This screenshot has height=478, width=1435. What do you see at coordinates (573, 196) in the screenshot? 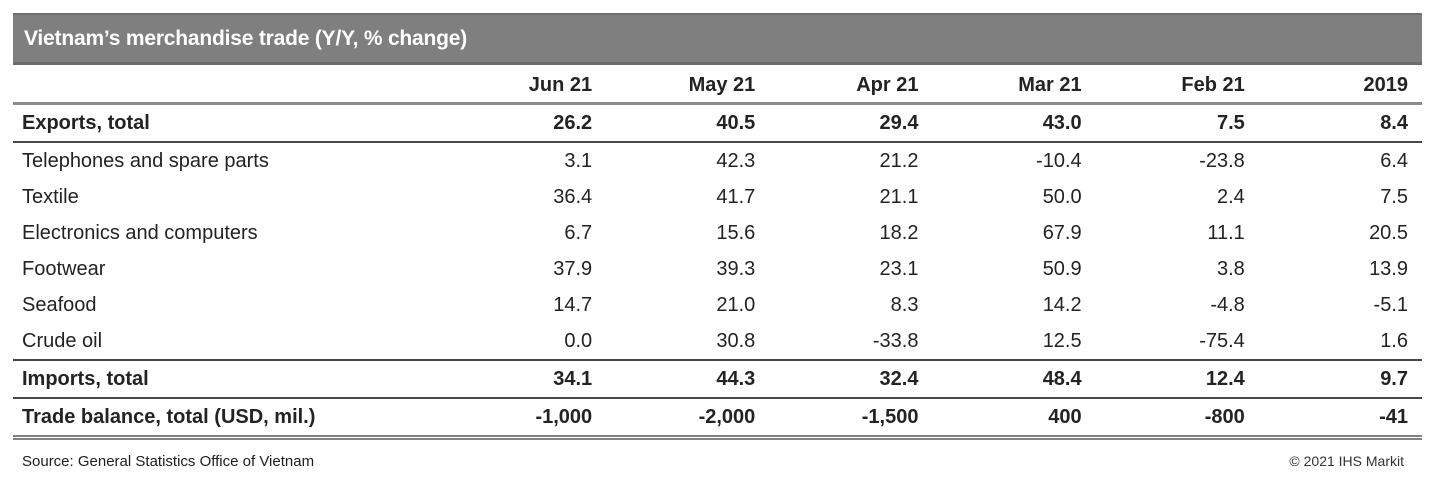
I see `cell-value: 36.4` at bounding box center [573, 196].